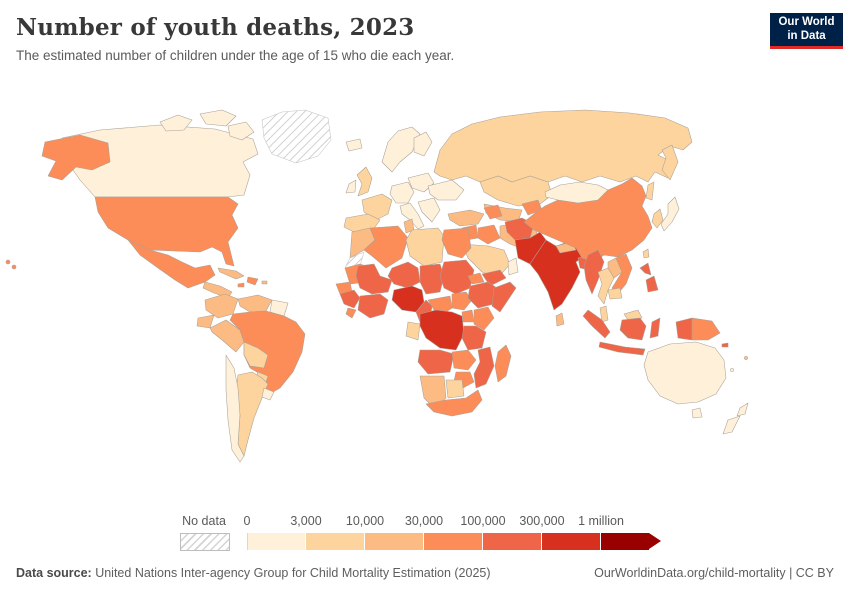 The height and width of the screenshot is (600, 850). What do you see at coordinates (205, 542) in the screenshot?
I see `no-data-swatch` at bounding box center [205, 542].